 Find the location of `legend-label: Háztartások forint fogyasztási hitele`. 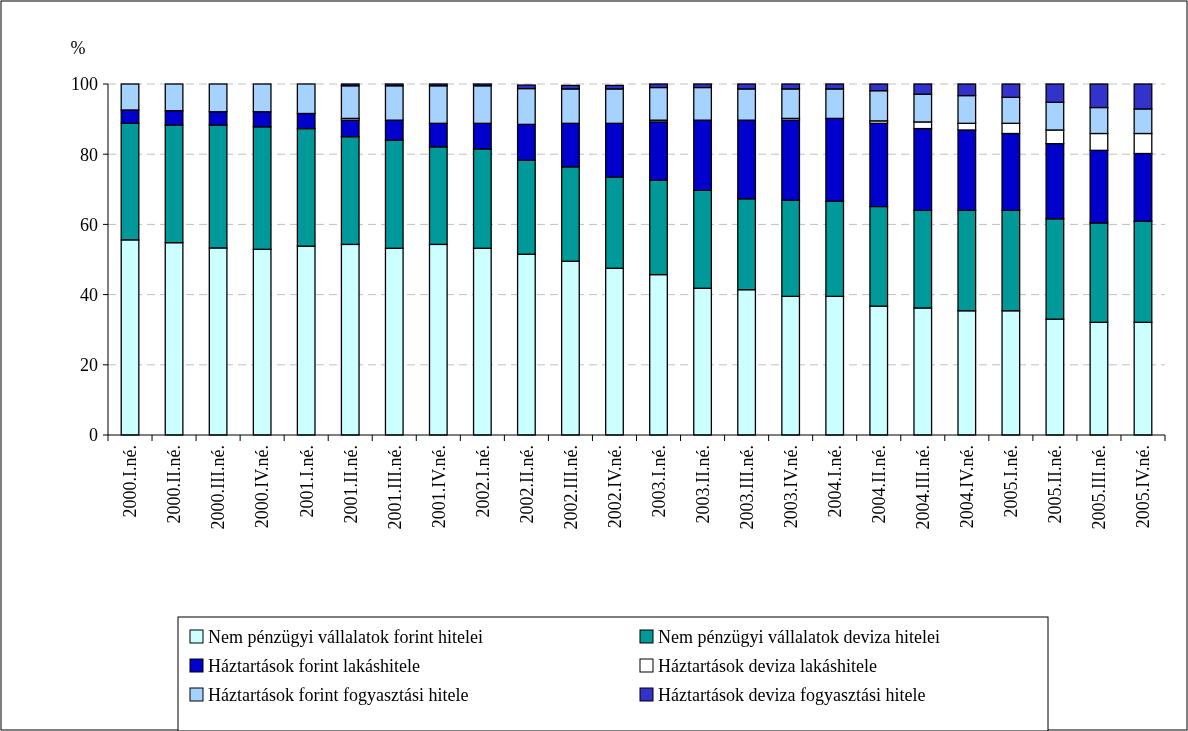

legend-label: Háztartások forint fogyasztási hitele is located at coordinates (338, 695).